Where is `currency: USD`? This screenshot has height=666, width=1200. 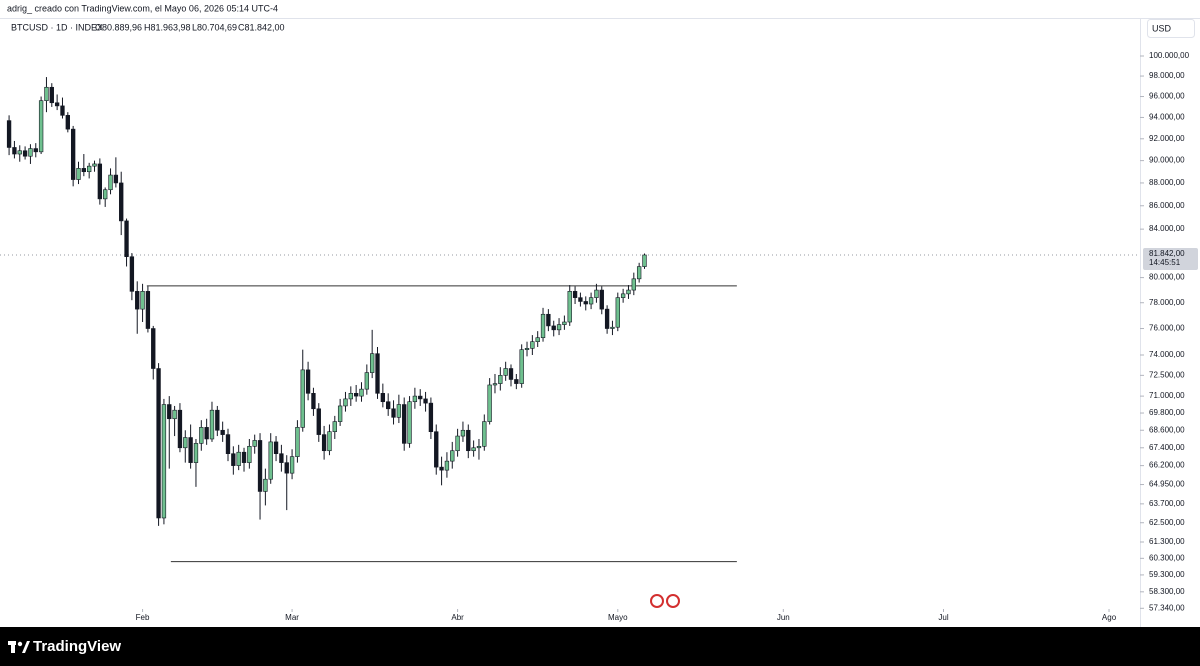
currency: USD is located at coordinates (1162, 28).